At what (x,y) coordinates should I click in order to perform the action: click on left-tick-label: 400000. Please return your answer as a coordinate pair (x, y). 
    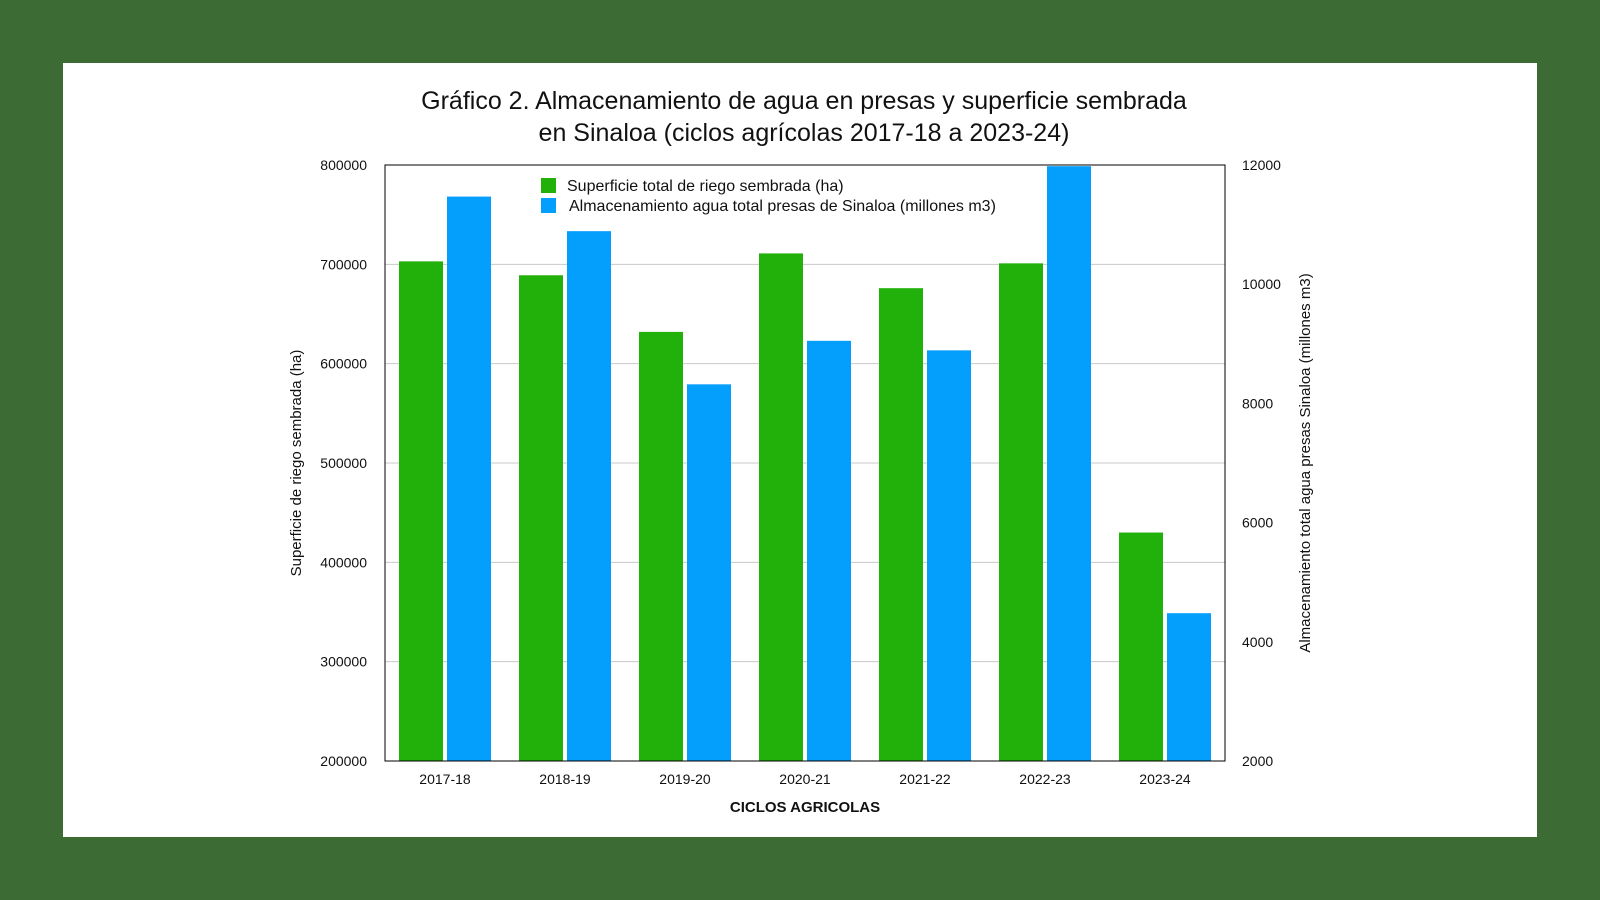
    Looking at the image, I should click on (343, 562).